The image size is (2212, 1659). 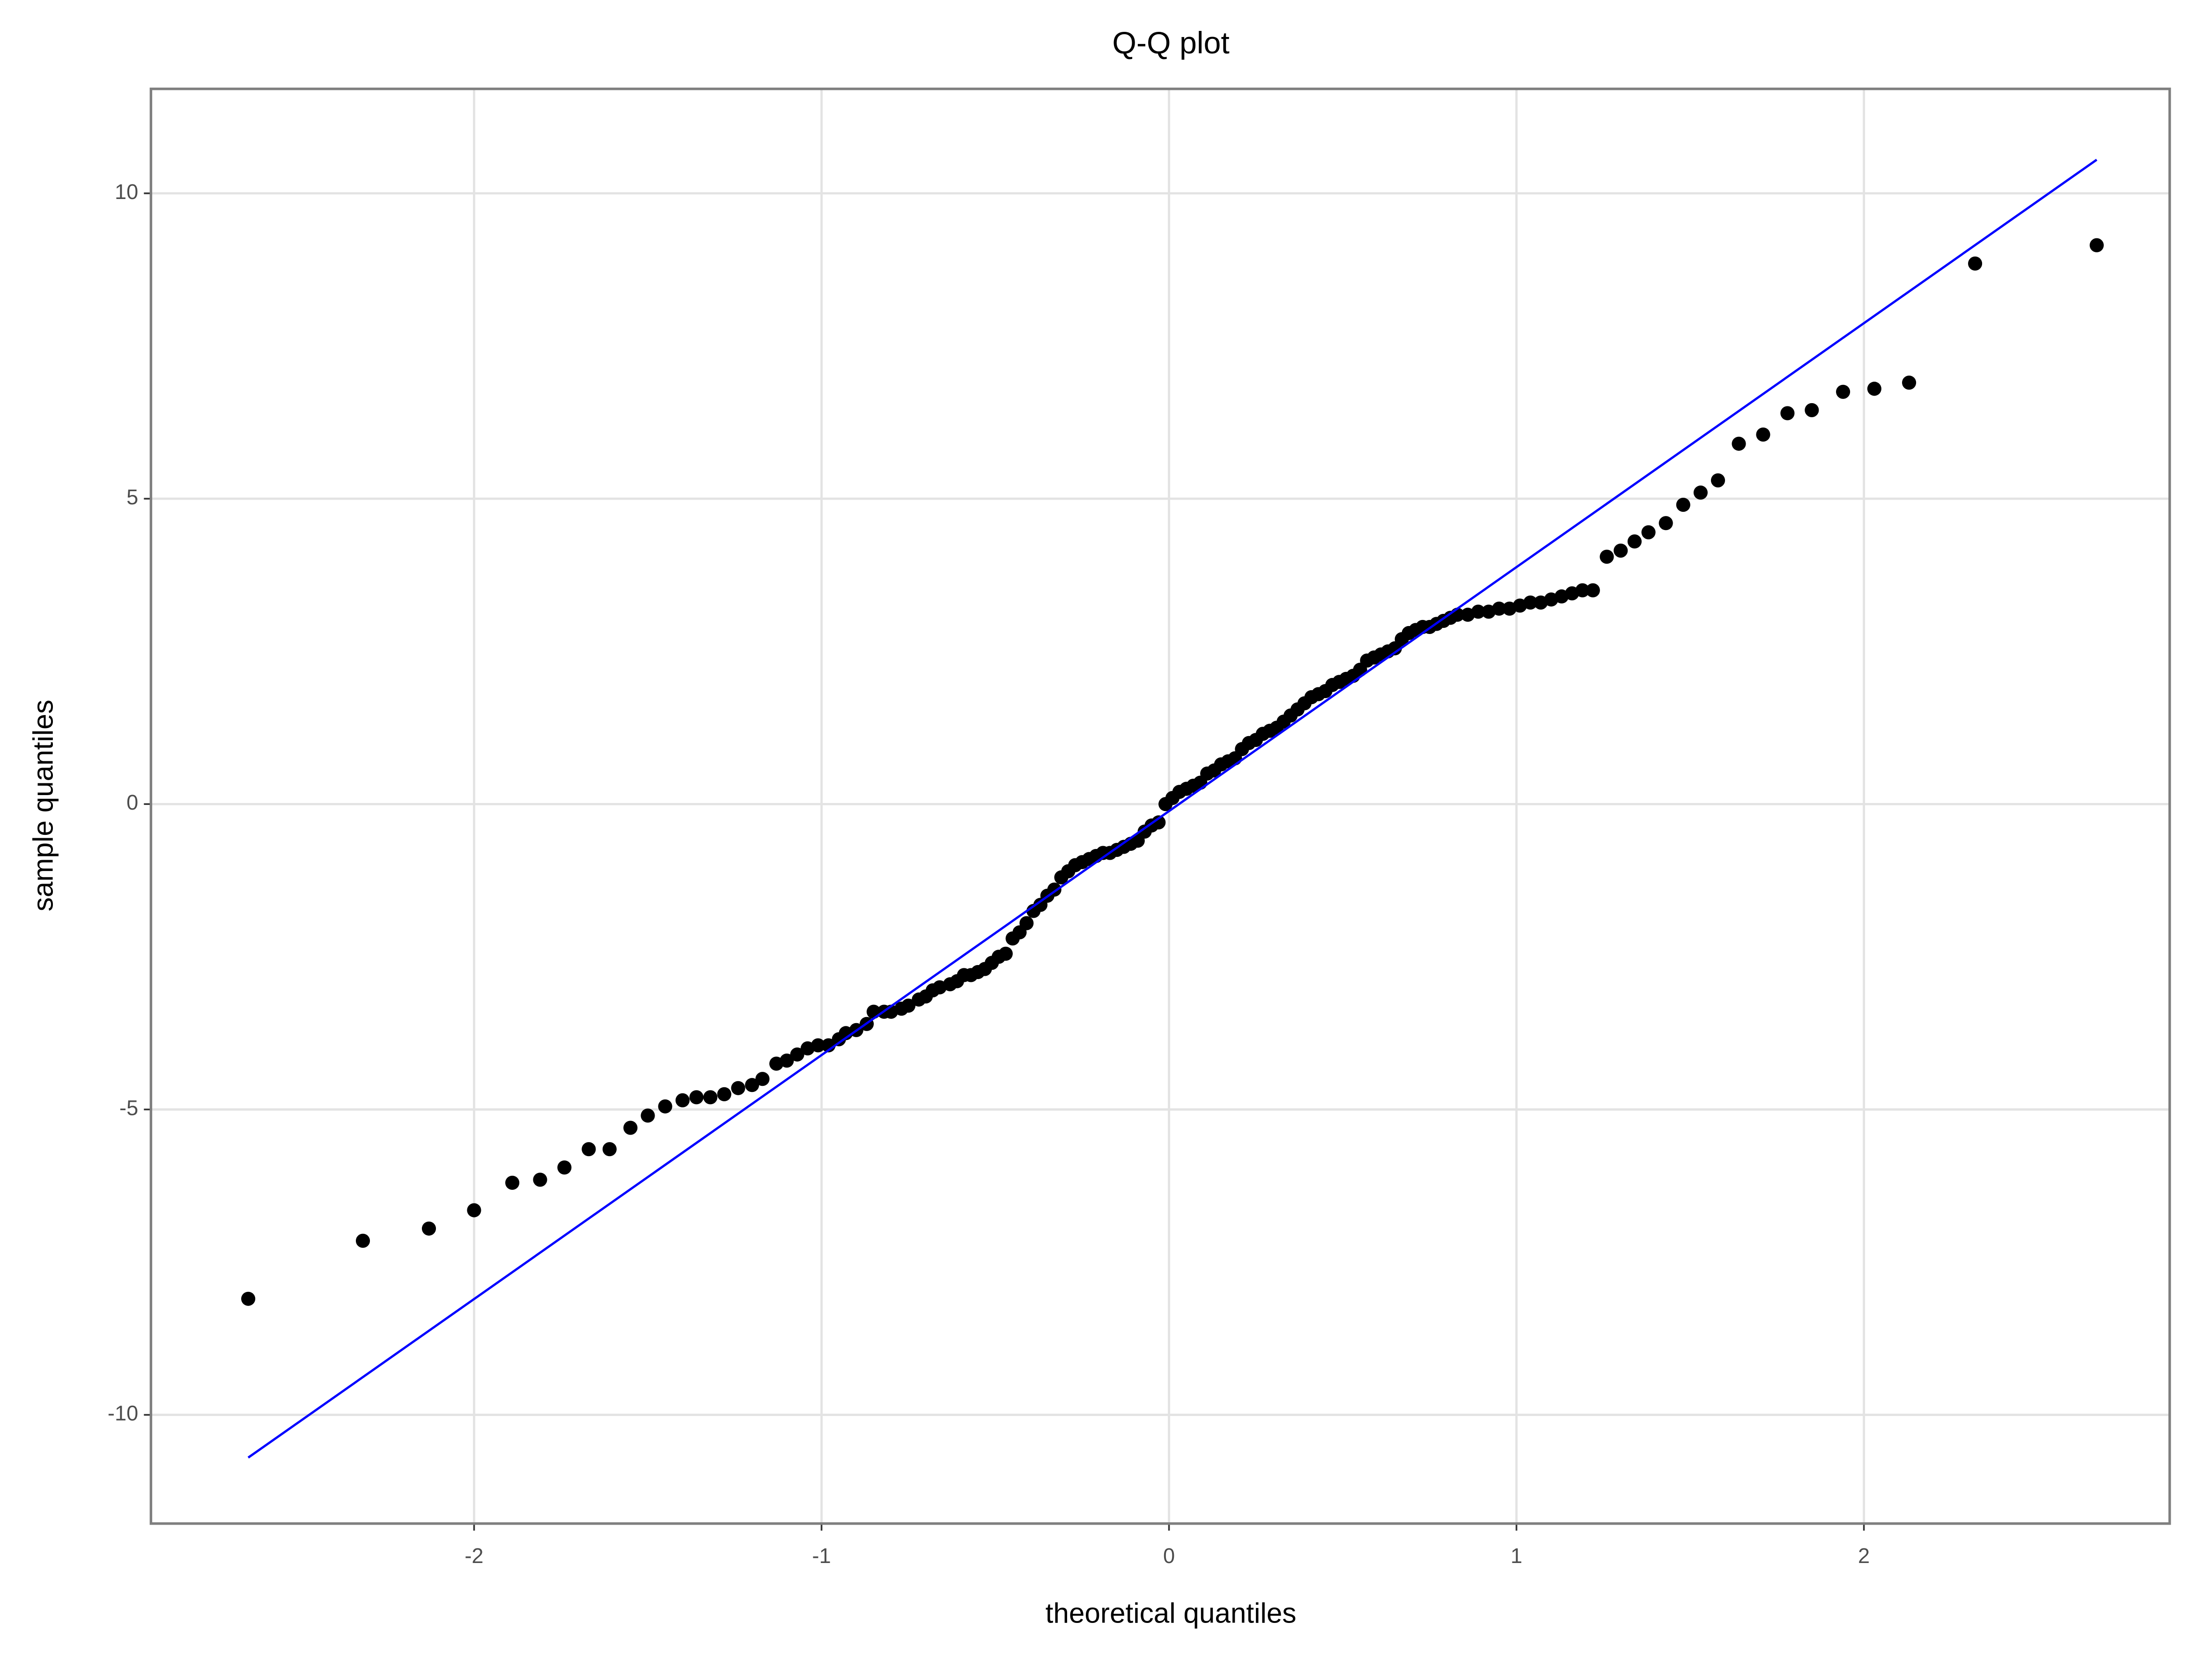 What do you see at coordinates (132, 802) in the screenshot?
I see `y-tick-label: 0` at bounding box center [132, 802].